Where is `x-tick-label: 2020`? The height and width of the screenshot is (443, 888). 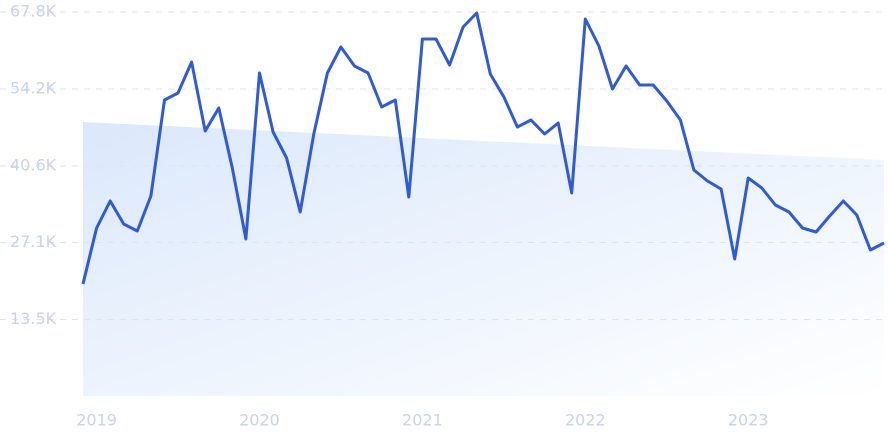
x-tick-label: 2020 is located at coordinates (259, 420).